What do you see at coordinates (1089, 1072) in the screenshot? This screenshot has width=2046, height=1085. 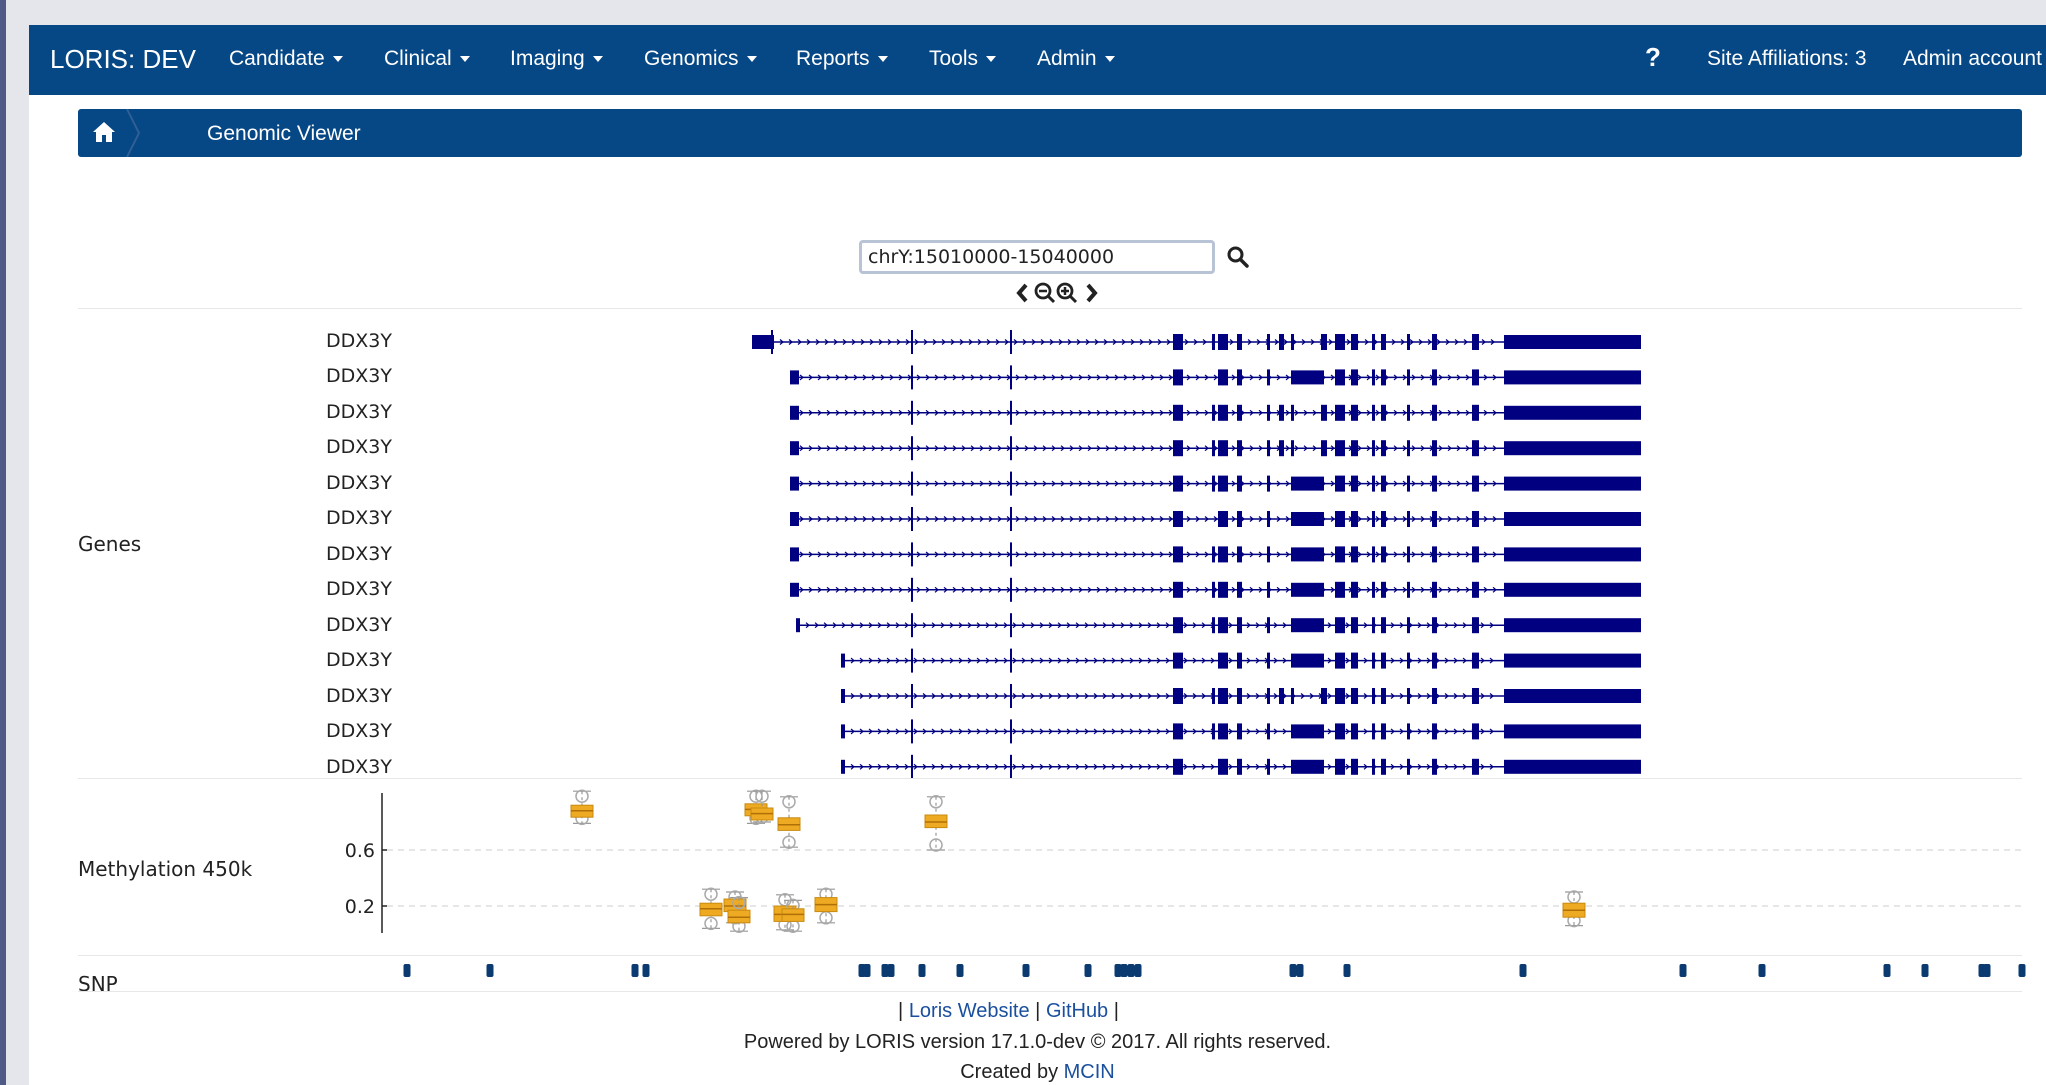 I see `mcin-link: MCIN` at bounding box center [1089, 1072].